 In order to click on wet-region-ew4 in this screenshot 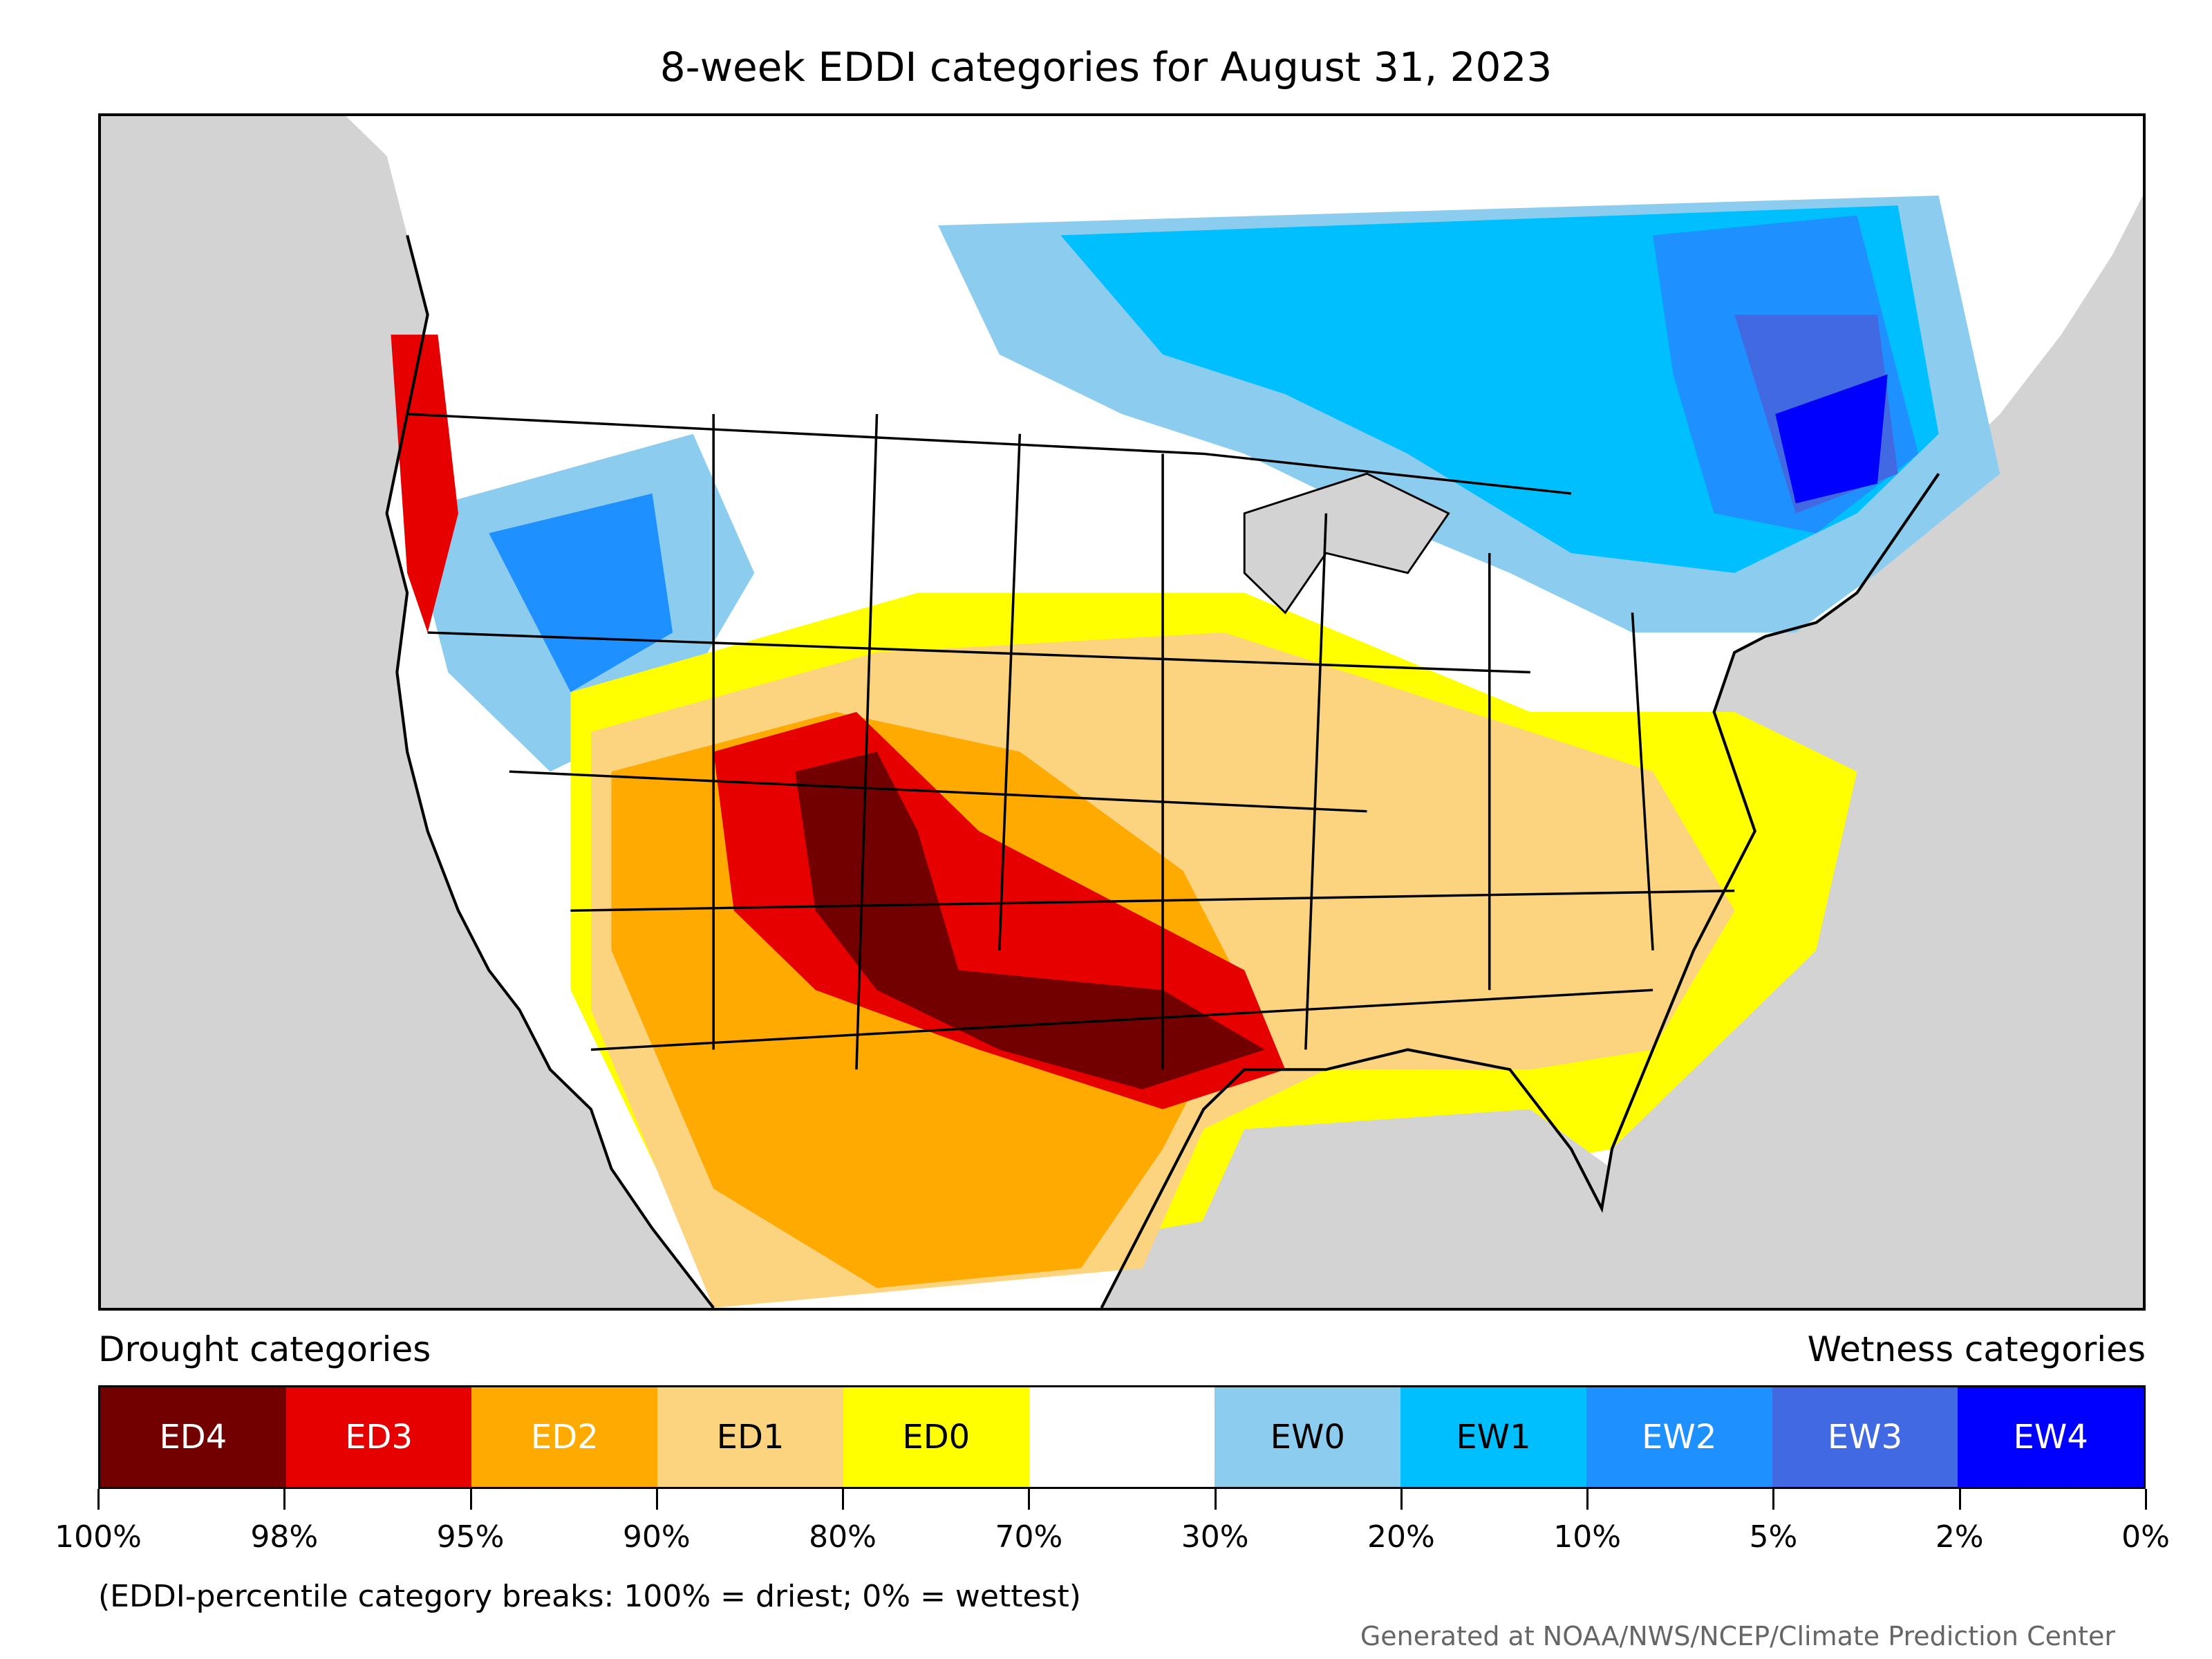, I will do `click(1831, 439)`.